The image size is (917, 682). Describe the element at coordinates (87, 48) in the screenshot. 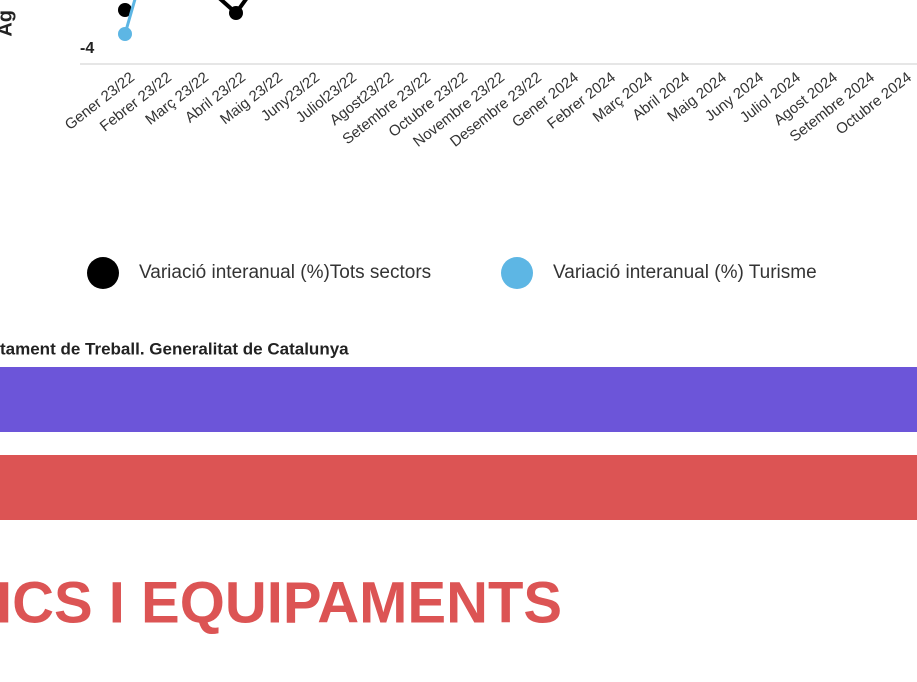

I see `y-tick-label: -4` at that location.